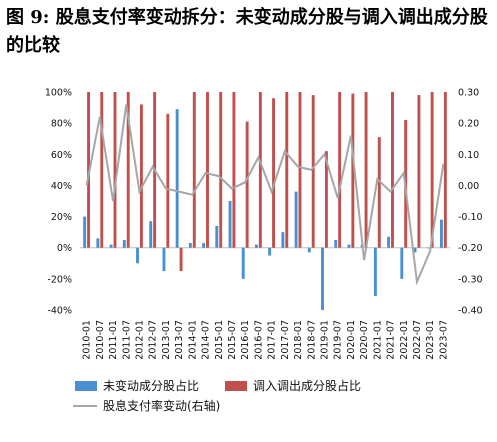 The image size is (497, 442). What do you see at coordinates (179, 340) in the screenshot?
I see `x-tick-label: 2013-07` at bounding box center [179, 340].